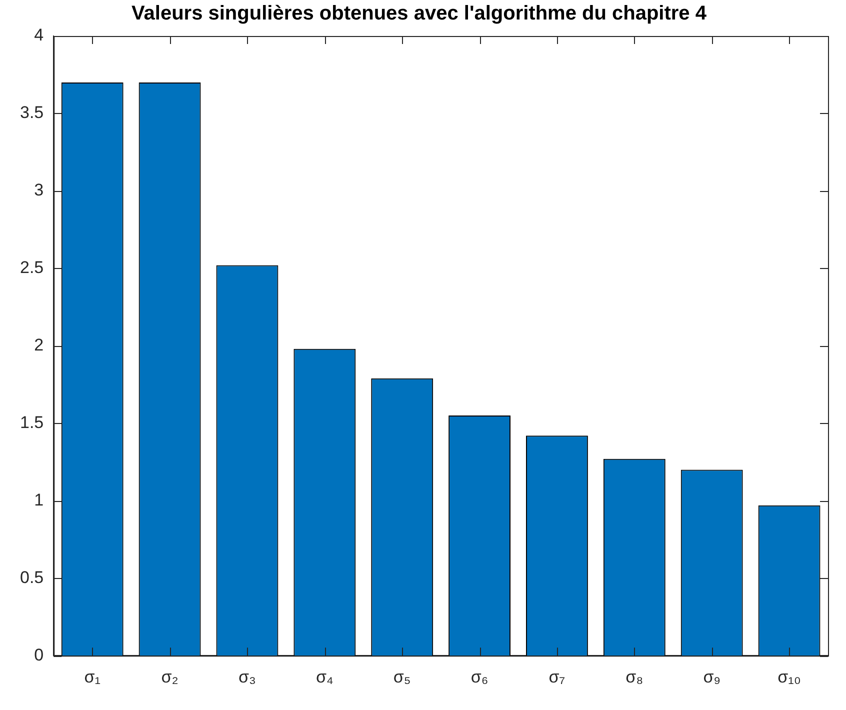 This screenshot has width=846, height=710. Describe the element at coordinates (420, 13) in the screenshot. I see `chart-title: Valeurs singulières obtenues avec l'algorithme du chapitre 4` at that location.